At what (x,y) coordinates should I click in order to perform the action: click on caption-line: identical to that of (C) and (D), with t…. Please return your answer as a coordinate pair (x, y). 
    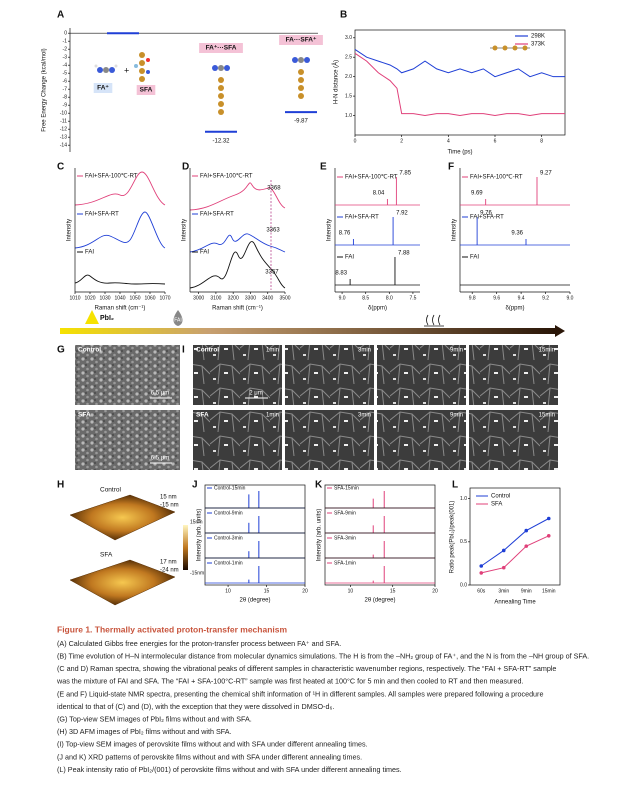
    Looking at the image, I should click on (195, 706).